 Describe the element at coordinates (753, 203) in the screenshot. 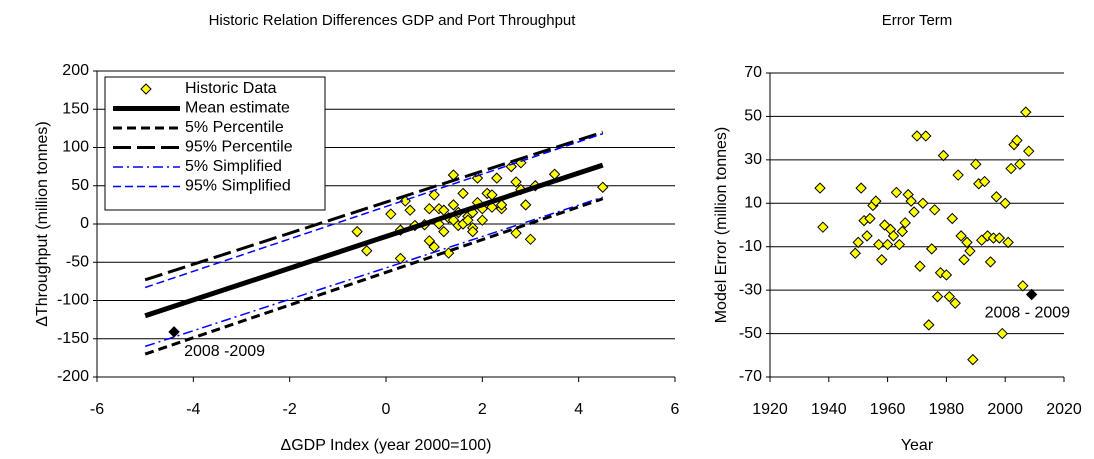

I see `y-tick-label: 10` at that location.